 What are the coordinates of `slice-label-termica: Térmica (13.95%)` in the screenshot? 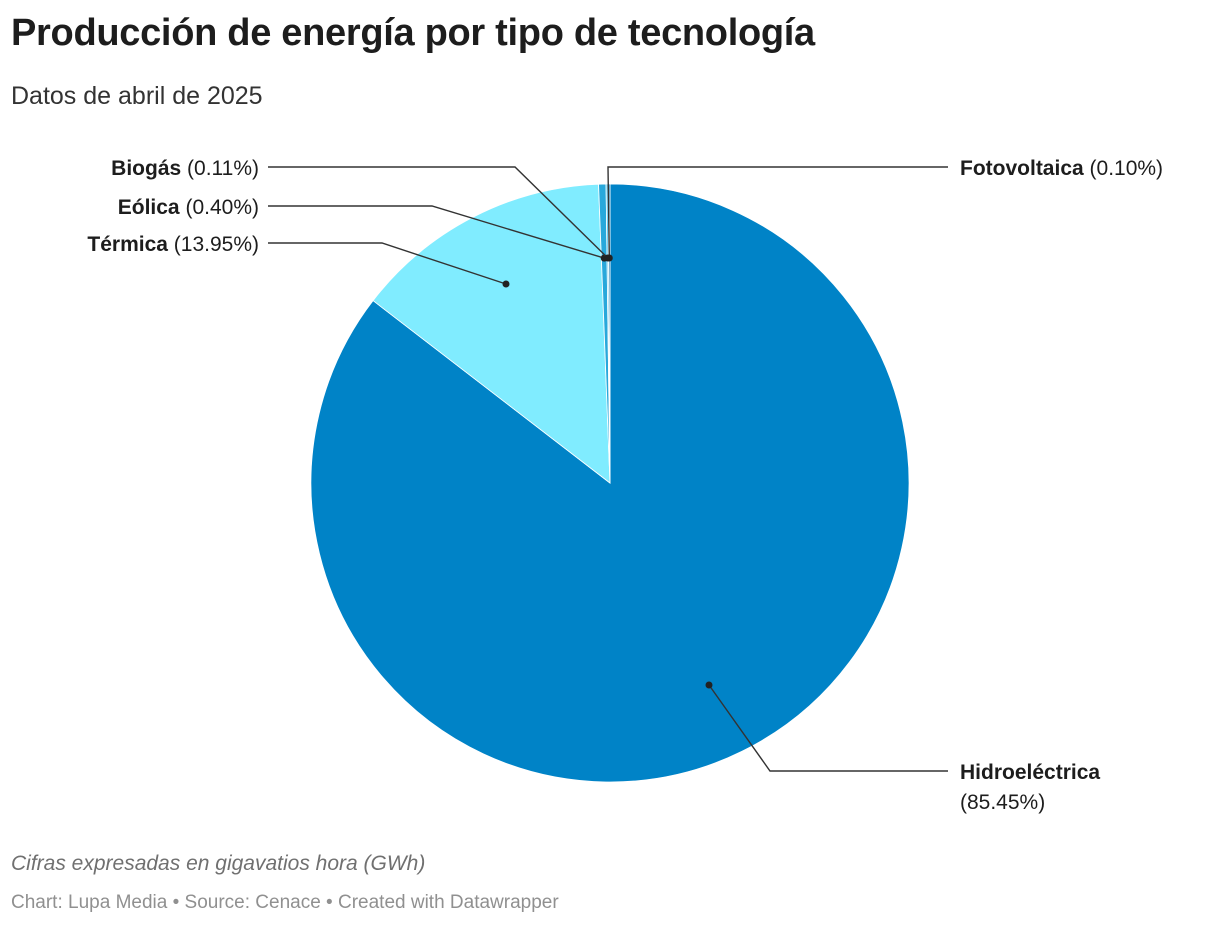 It's located at (173, 244).